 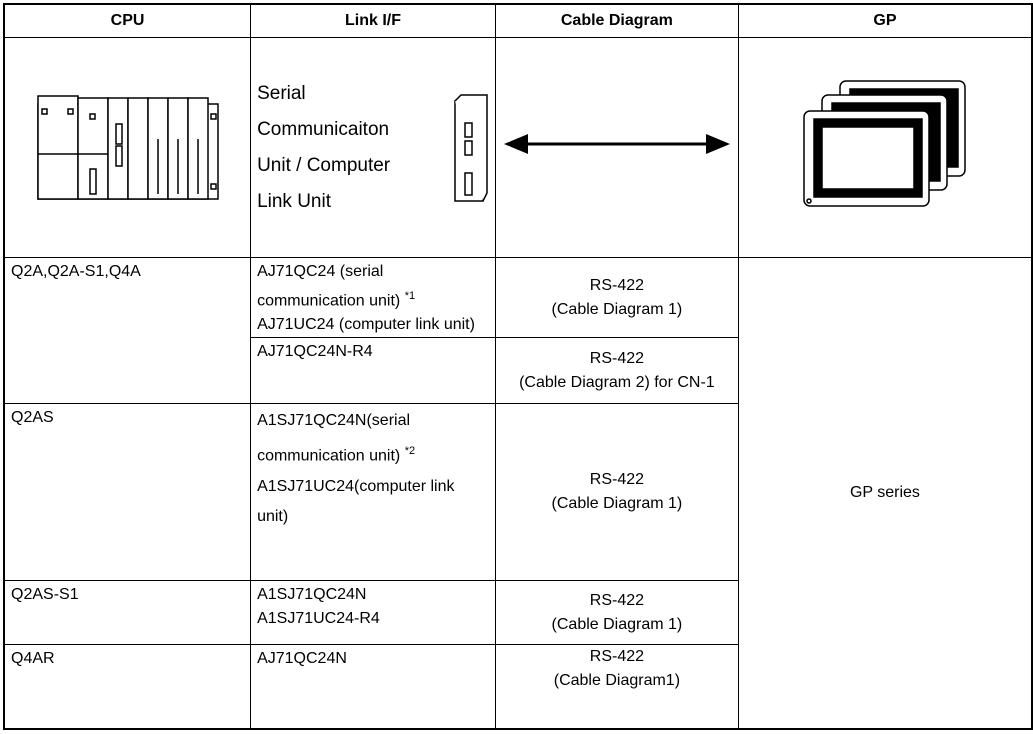 I want to click on text-line: A1SJ71QC24N(serial, so click(x=334, y=421).